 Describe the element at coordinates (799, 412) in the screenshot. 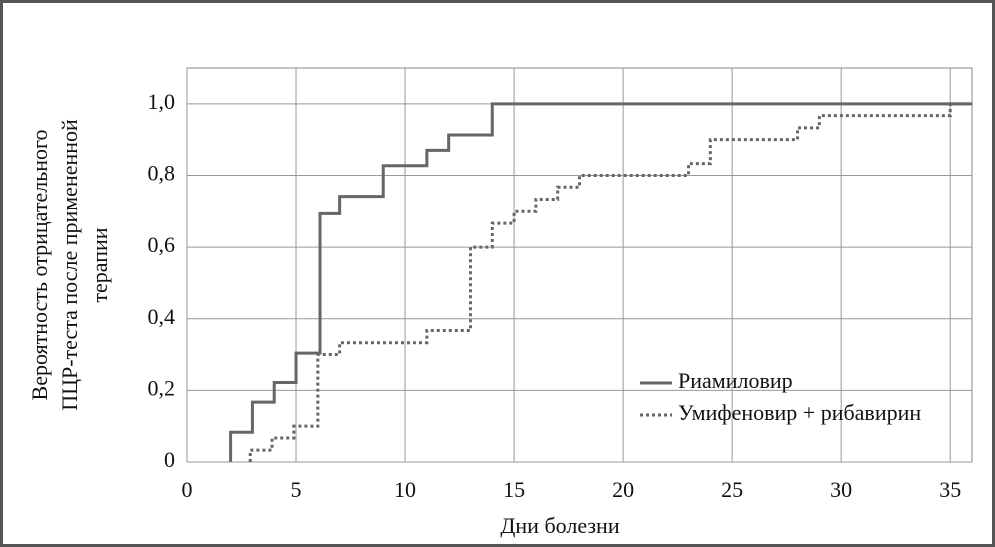

I see `legend-label: Умифеновир + рибавирин` at that location.